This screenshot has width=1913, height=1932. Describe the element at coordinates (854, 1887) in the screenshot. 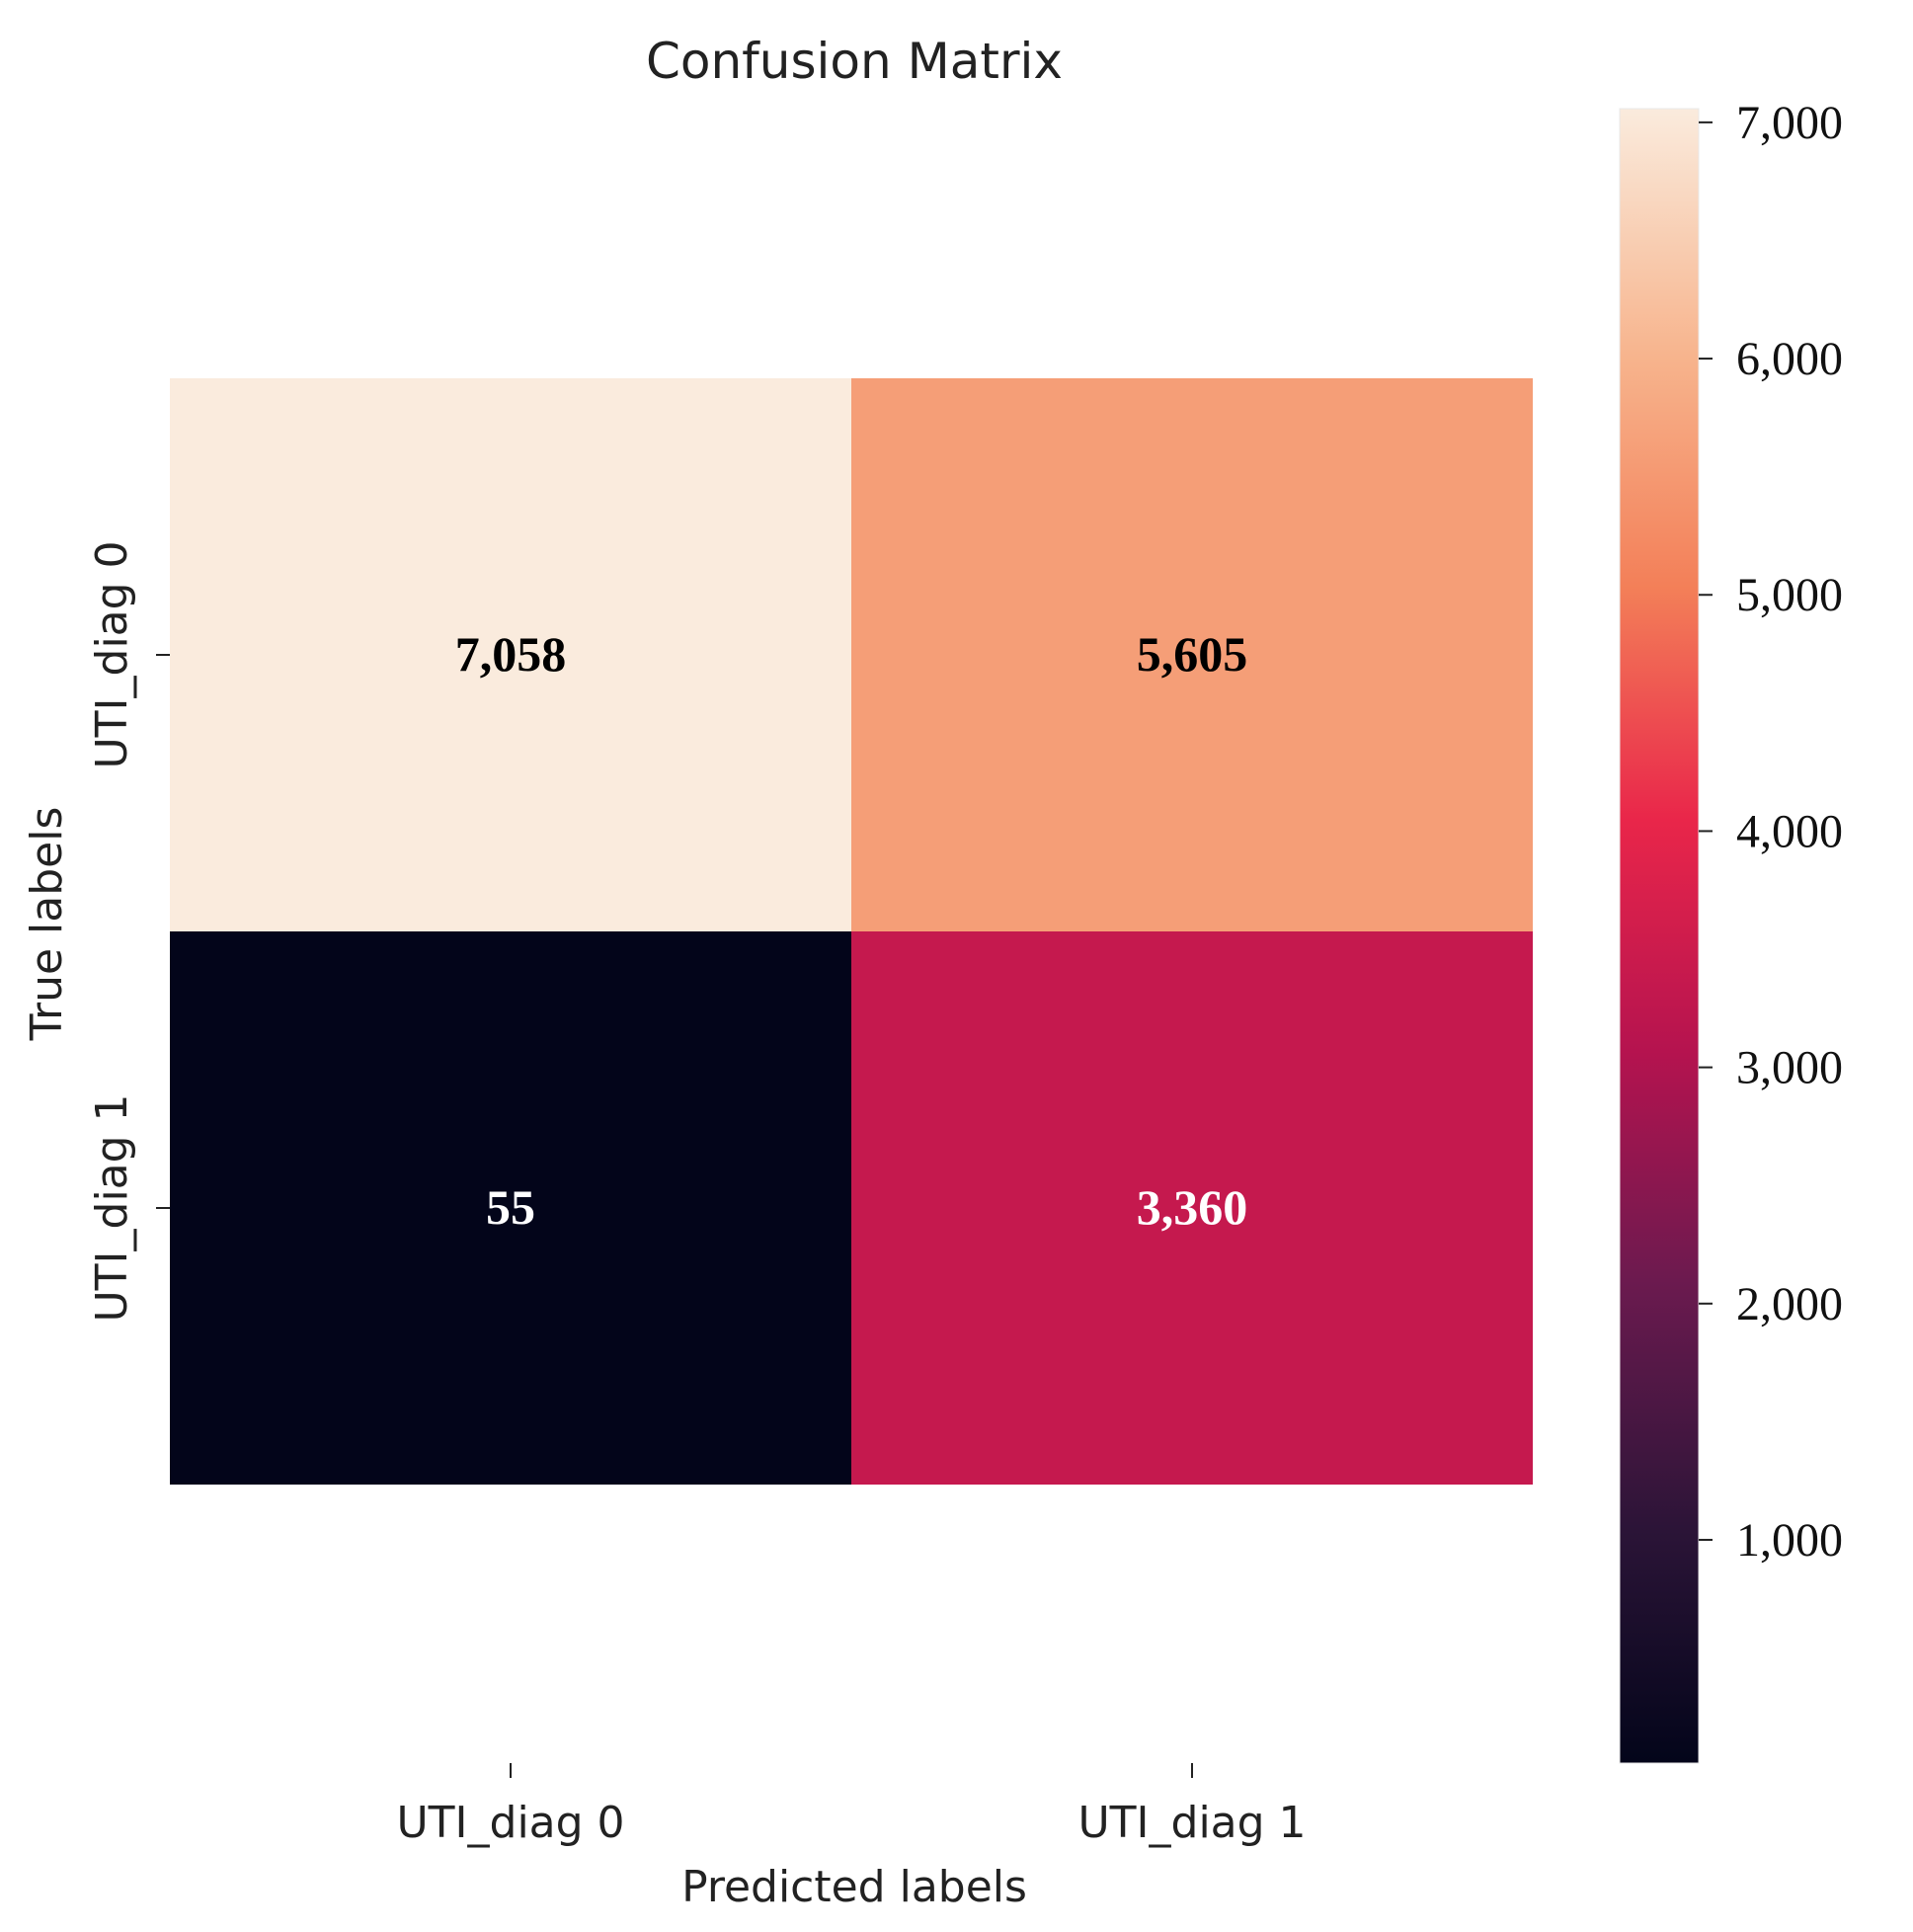

I see `x-axis-label: Predicted labels` at that location.